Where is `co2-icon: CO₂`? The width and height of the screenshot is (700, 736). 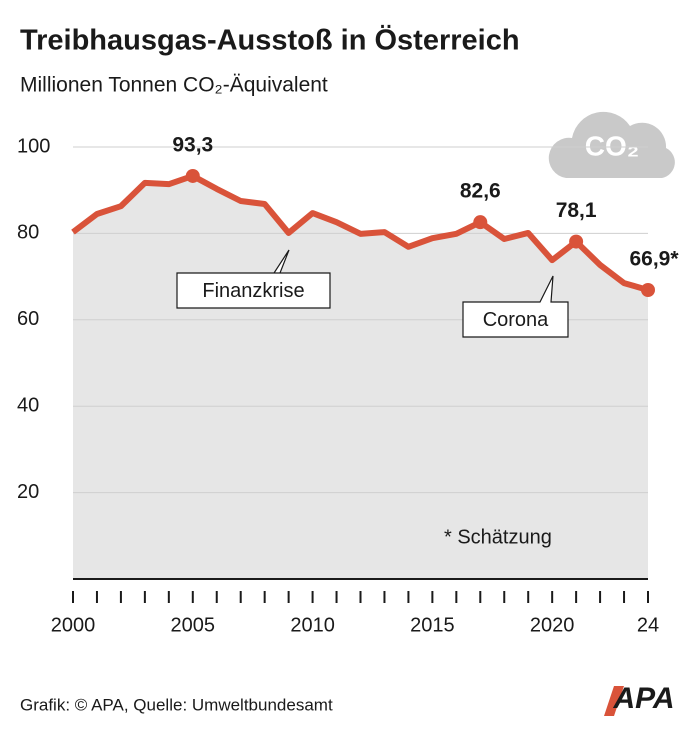
co2-icon: CO₂ is located at coordinates (611, 144).